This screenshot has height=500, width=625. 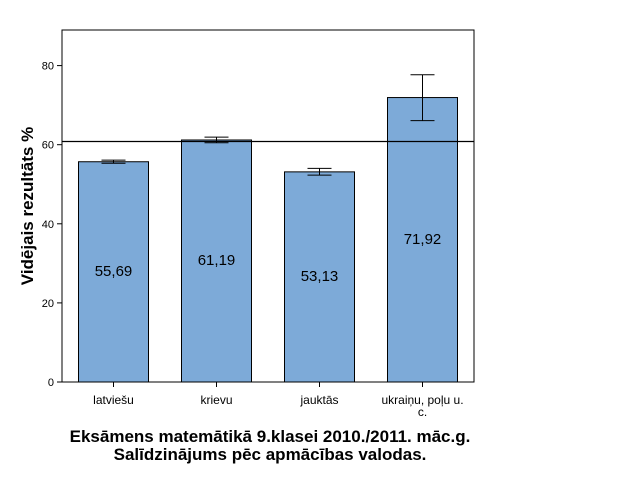 What do you see at coordinates (48, 146) in the screenshot?
I see `y-tick-label: 60` at bounding box center [48, 146].